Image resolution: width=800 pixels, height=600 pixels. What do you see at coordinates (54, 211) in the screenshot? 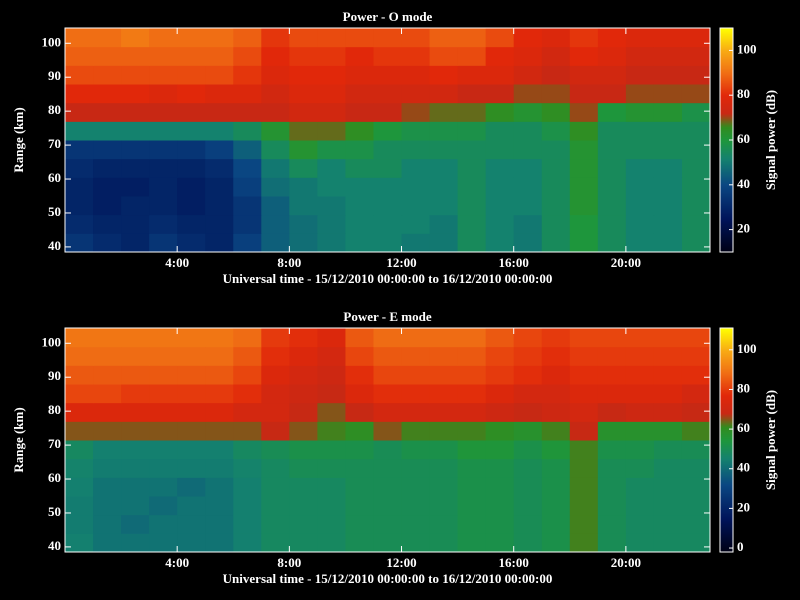
I see `y-tick-label: 50` at bounding box center [54, 211].